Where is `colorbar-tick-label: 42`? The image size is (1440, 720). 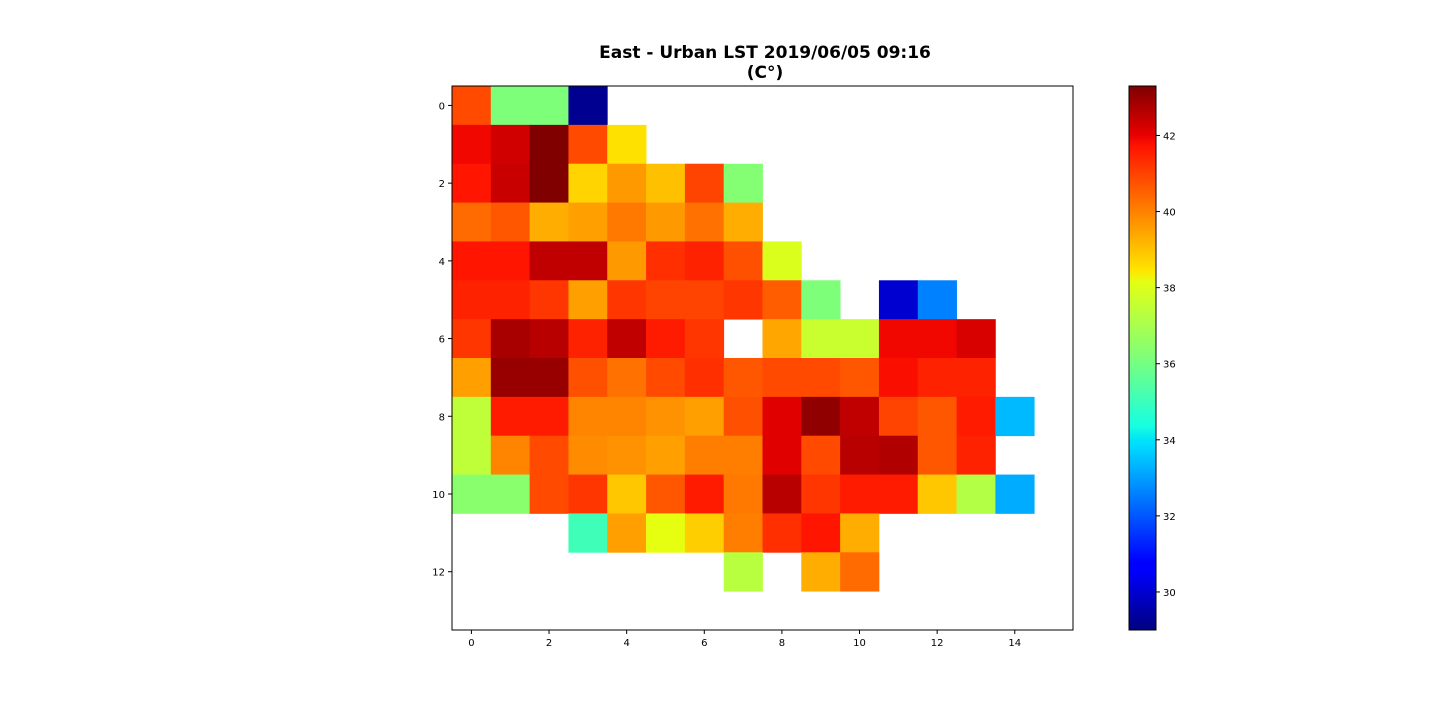 colorbar-tick-label: 42 is located at coordinates (1169, 136).